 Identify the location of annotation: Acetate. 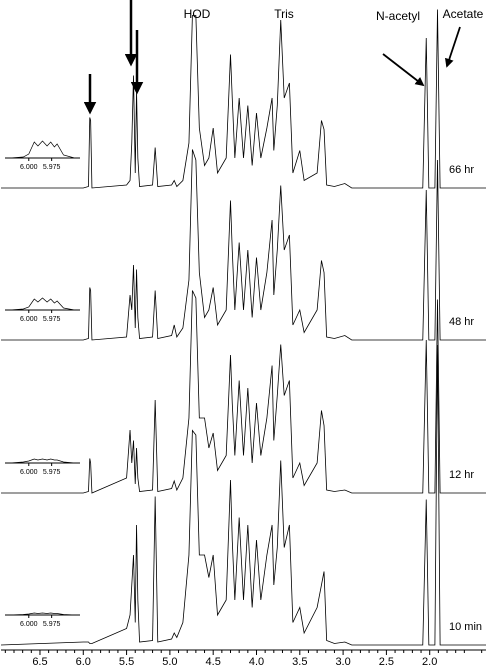
(463, 14).